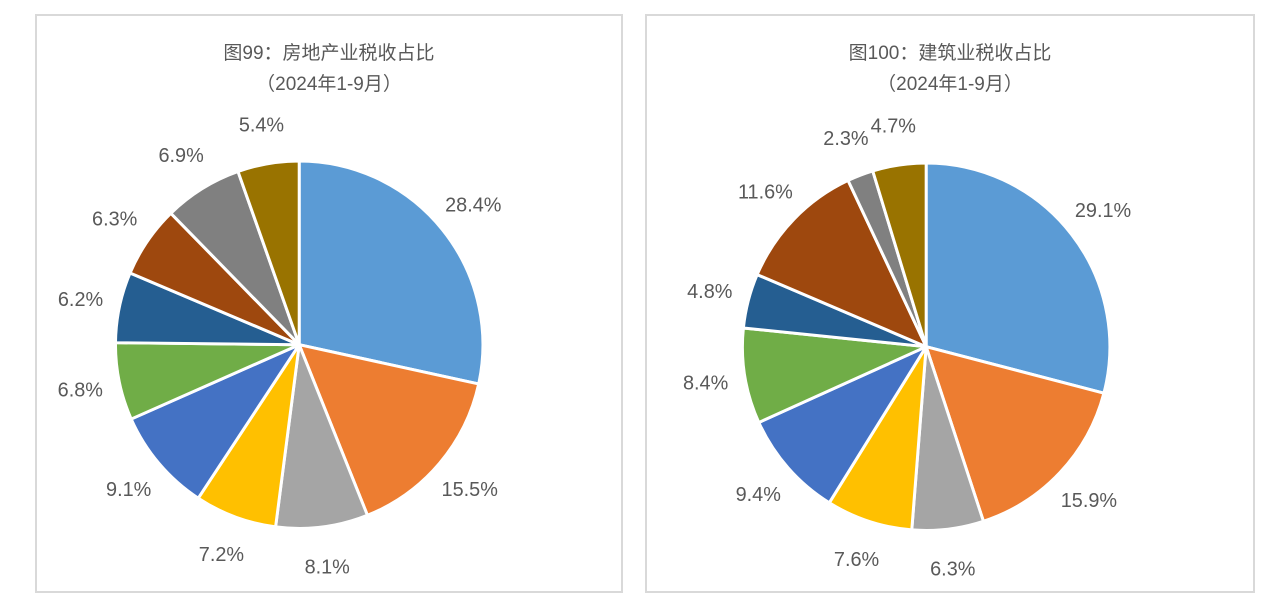 This screenshot has width=1284, height=610. I want to click on slice-label: 8.1%, so click(327, 567).